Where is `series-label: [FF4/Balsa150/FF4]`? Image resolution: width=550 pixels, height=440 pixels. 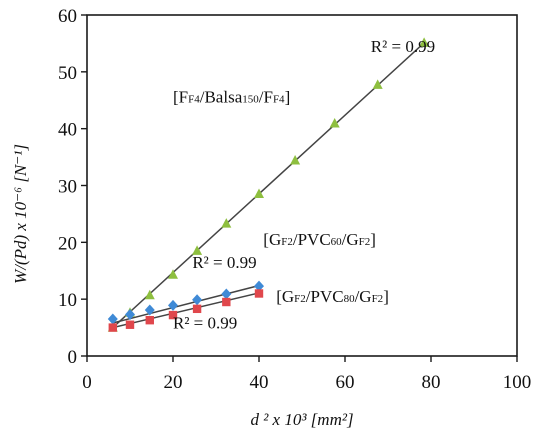 series-label: [FF4/Balsa150/FF4] is located at coordinates (231, 97).